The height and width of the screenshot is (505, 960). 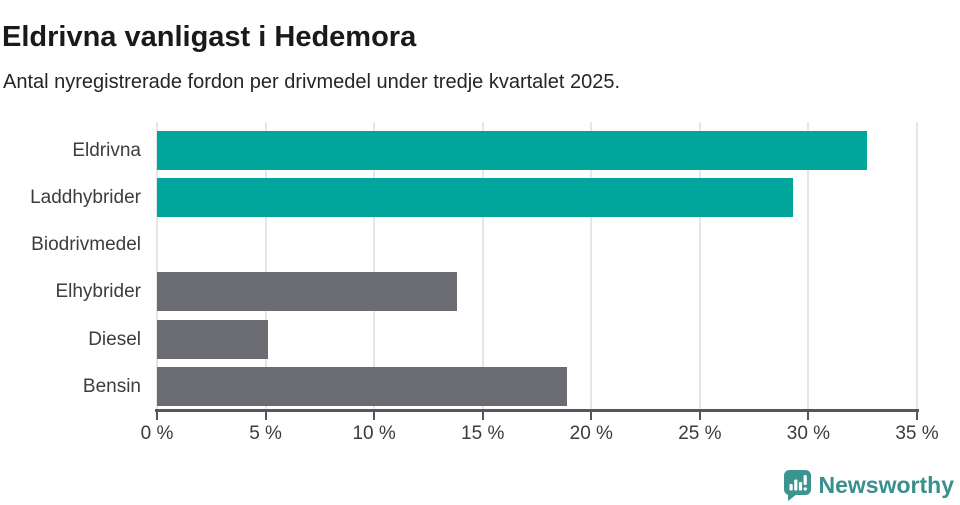 I want to click on category-label: Elhybrider, so click(x=98, y=292).